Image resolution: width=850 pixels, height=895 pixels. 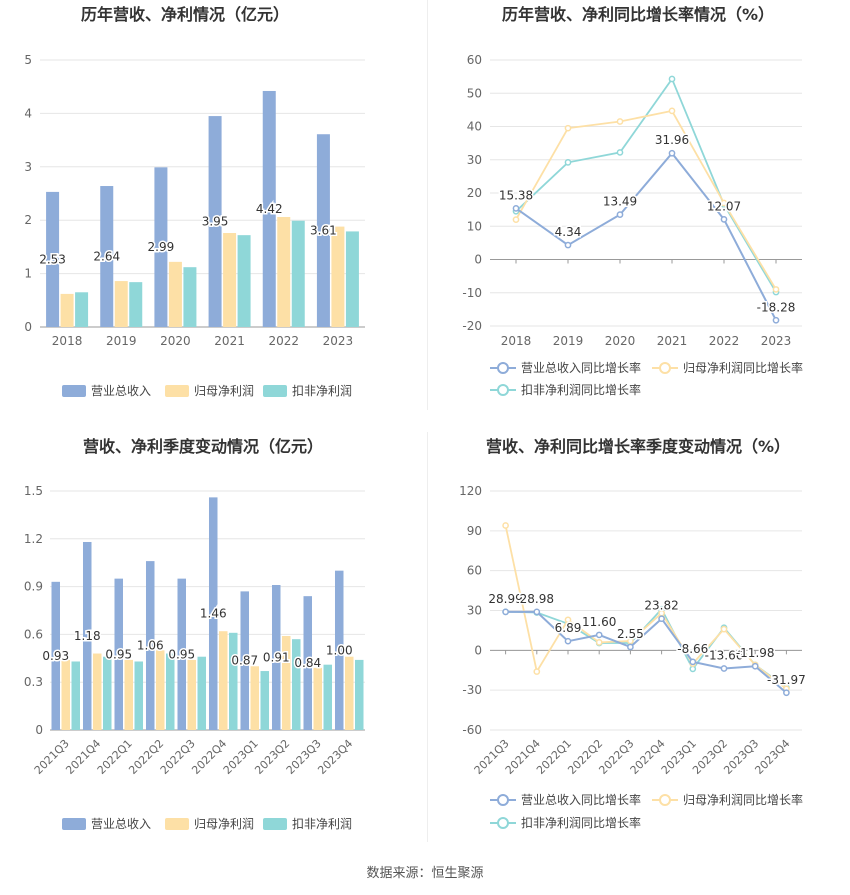 I want to click on legend-item: 归母净利润, so click(x=209, y=824).